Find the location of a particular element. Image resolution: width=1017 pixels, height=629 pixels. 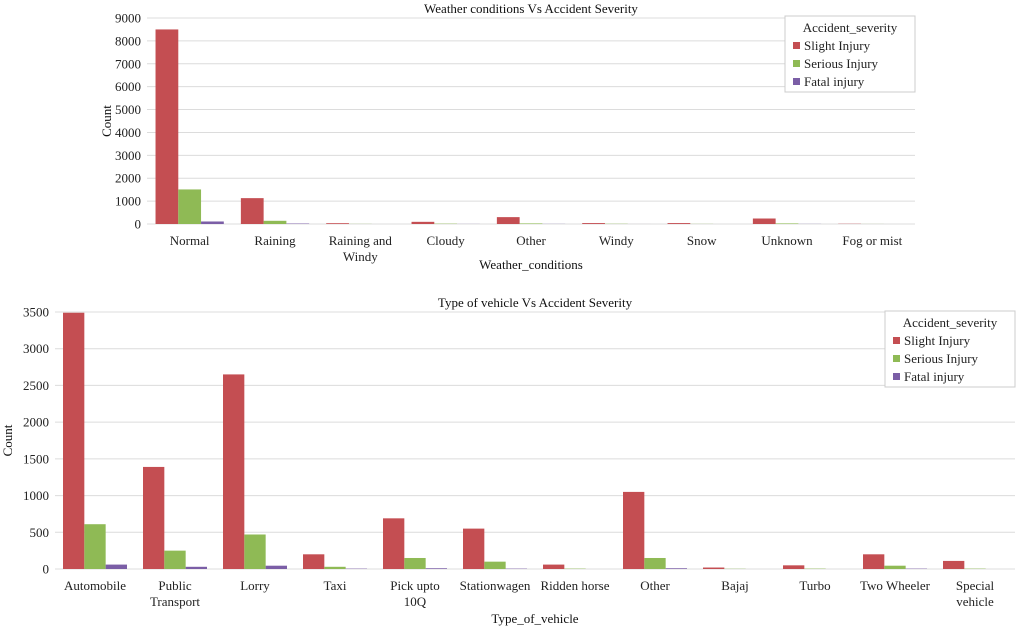

x-tick-label: Other is located at coordinates (531, 240).